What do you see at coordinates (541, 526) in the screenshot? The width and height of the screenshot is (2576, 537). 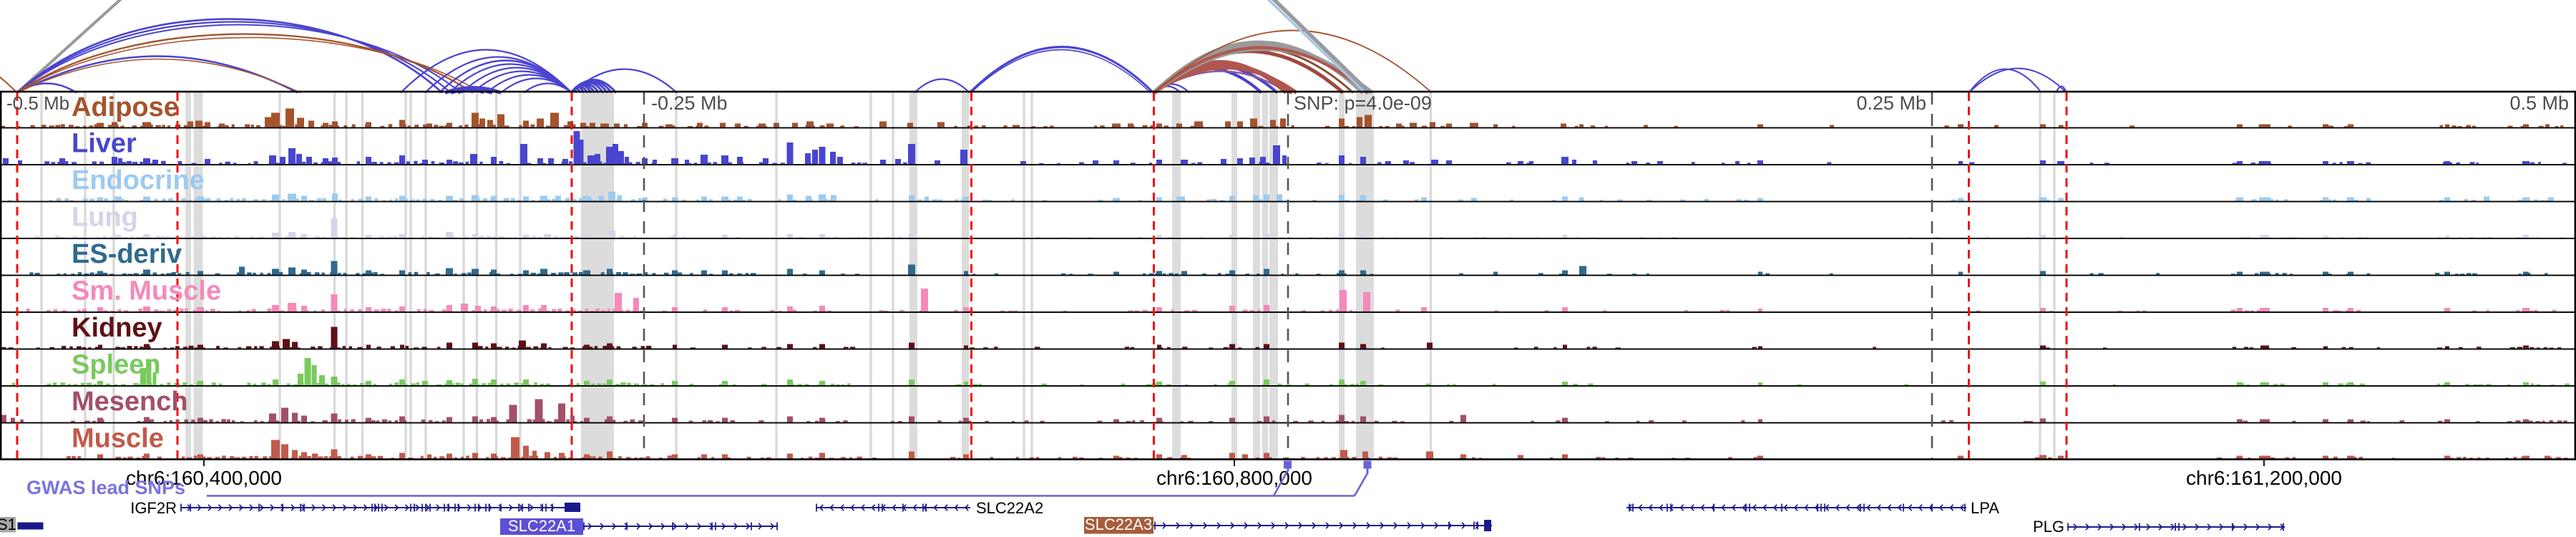 I see `svg-text: SLC22A1` at bounding box center [541, 526].